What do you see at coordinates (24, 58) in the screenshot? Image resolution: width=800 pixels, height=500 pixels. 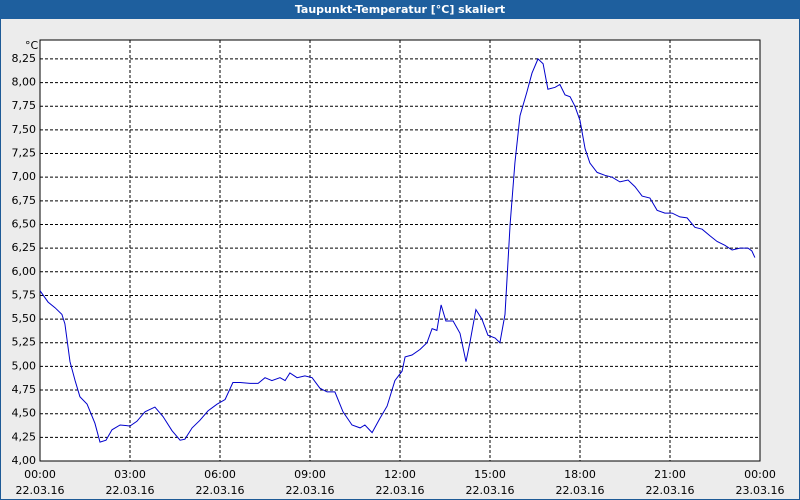 I see `y-tick-label: 8,25` at bounding box center [24, 58].